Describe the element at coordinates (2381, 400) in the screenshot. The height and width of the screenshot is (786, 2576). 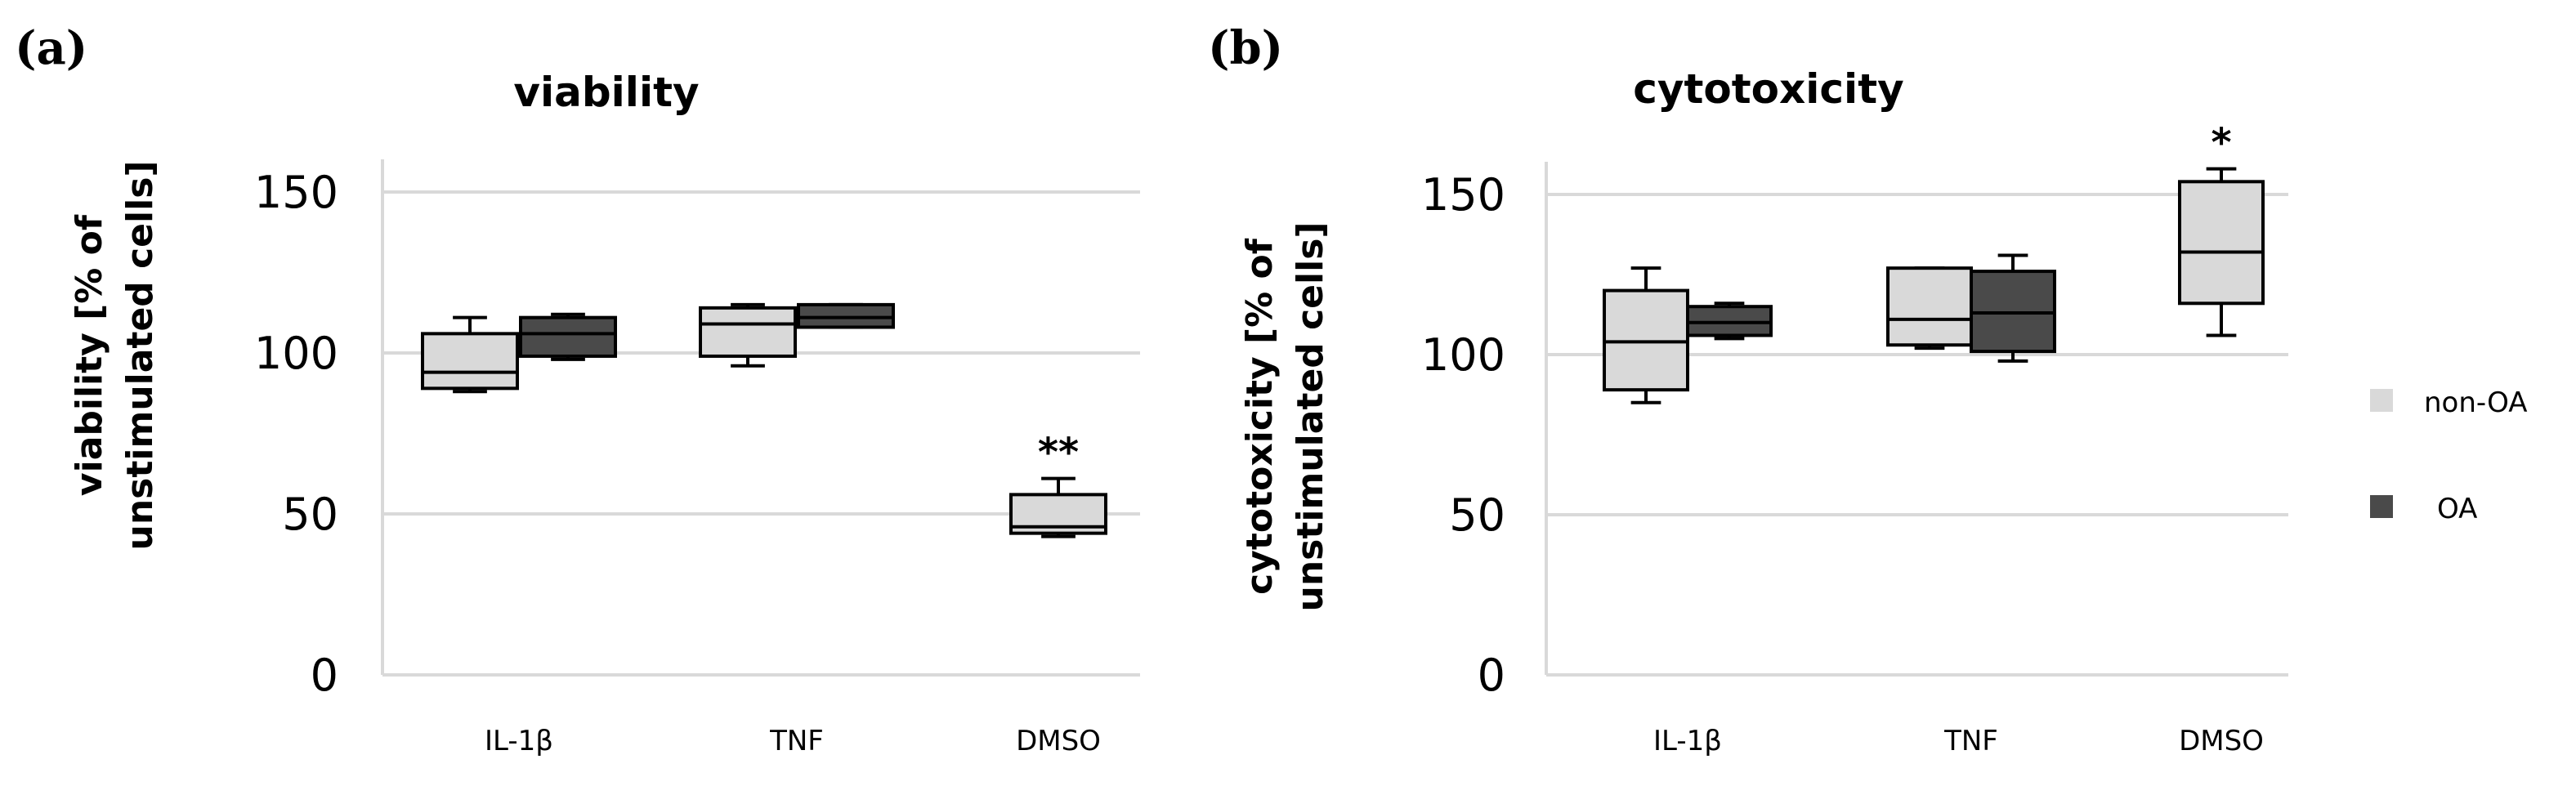
I see `legend-swatch-non-oa` at that location.